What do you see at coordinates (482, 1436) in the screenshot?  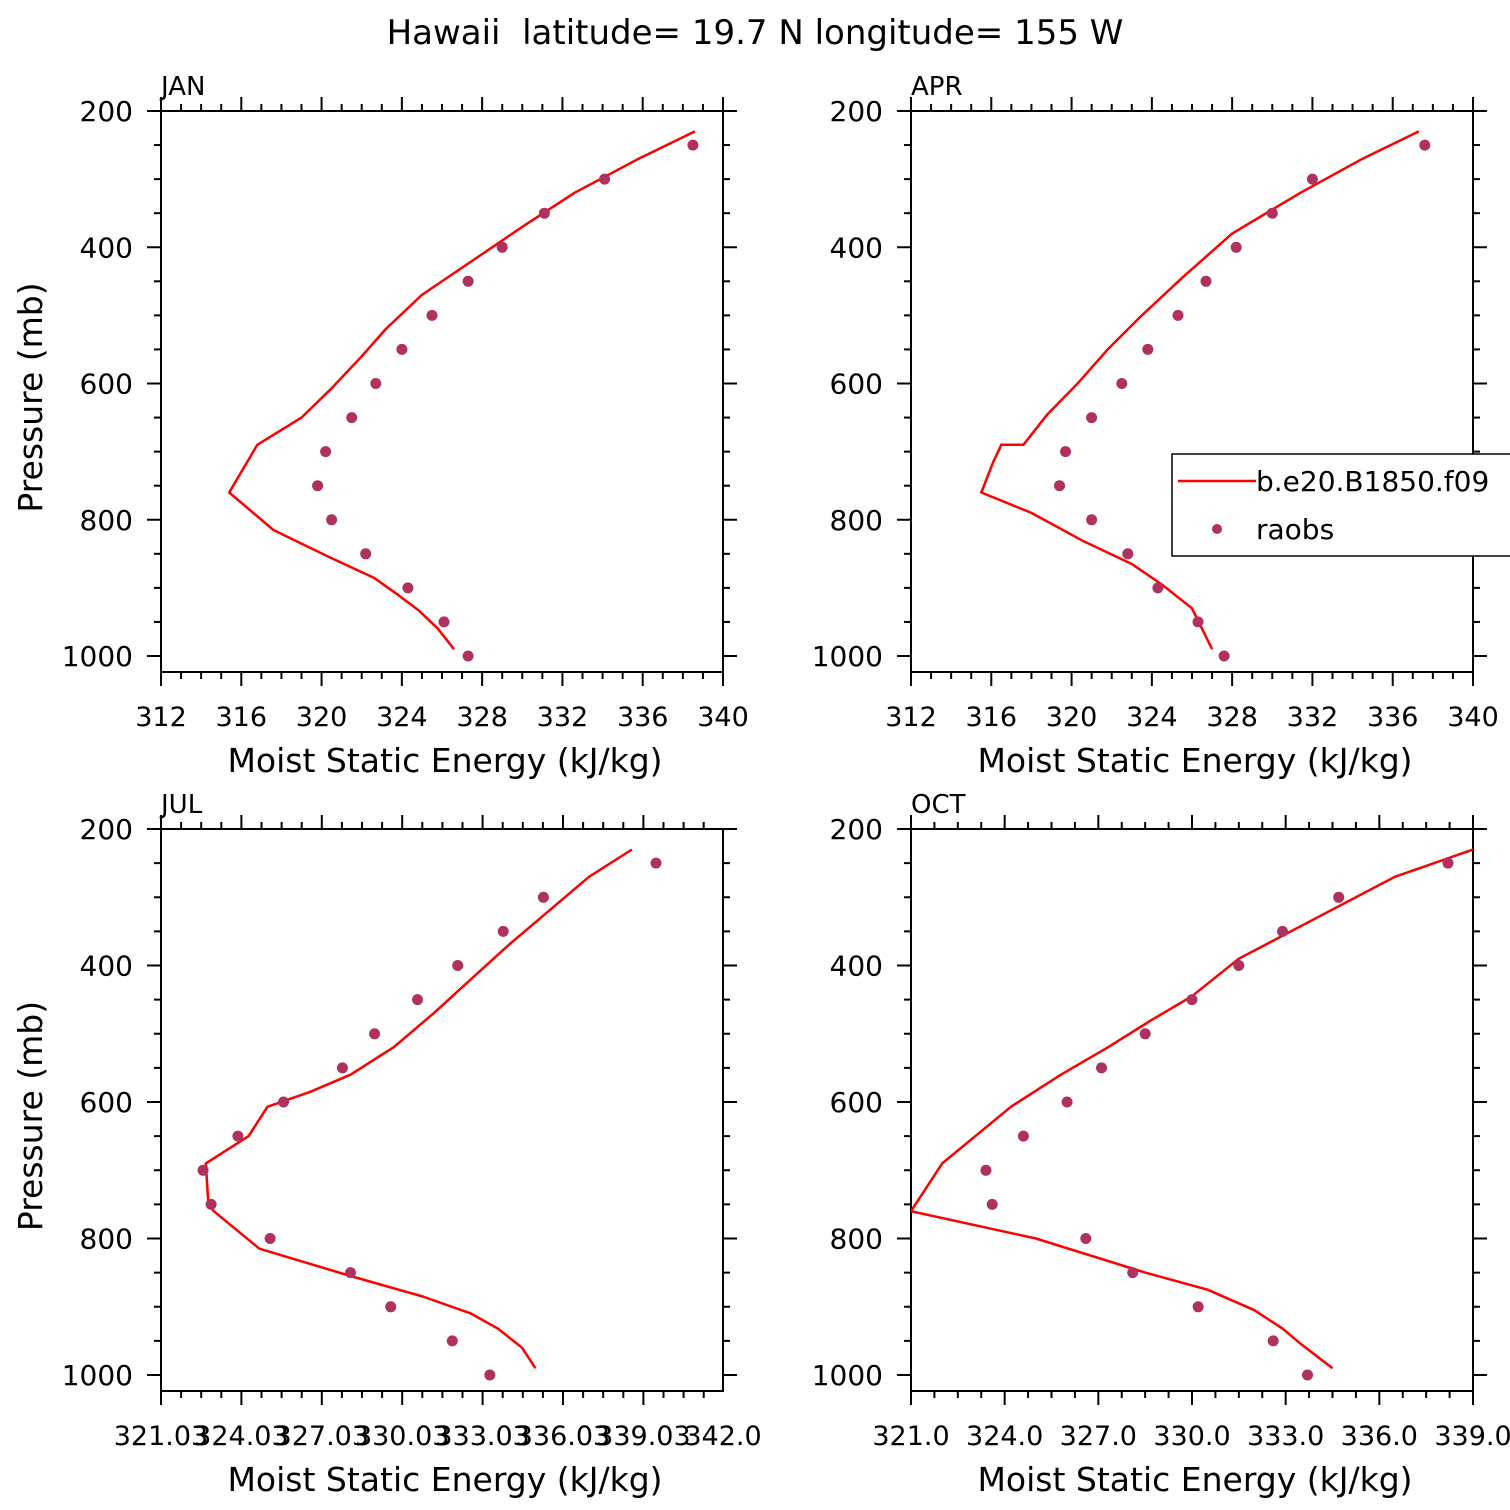 I see `x-tick-label: 333.03` at bounding box center [482, 1436].